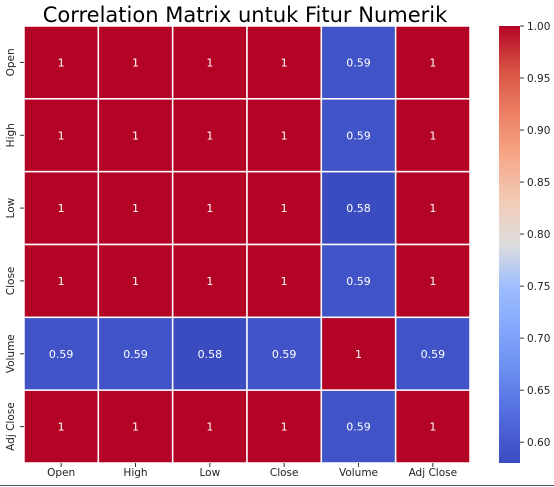 The image size is (554, 487). What do you see at coordinates (11, 353) in the screenshot?
I see `y-tick-label: Volume` at bounding box center [11, 353].